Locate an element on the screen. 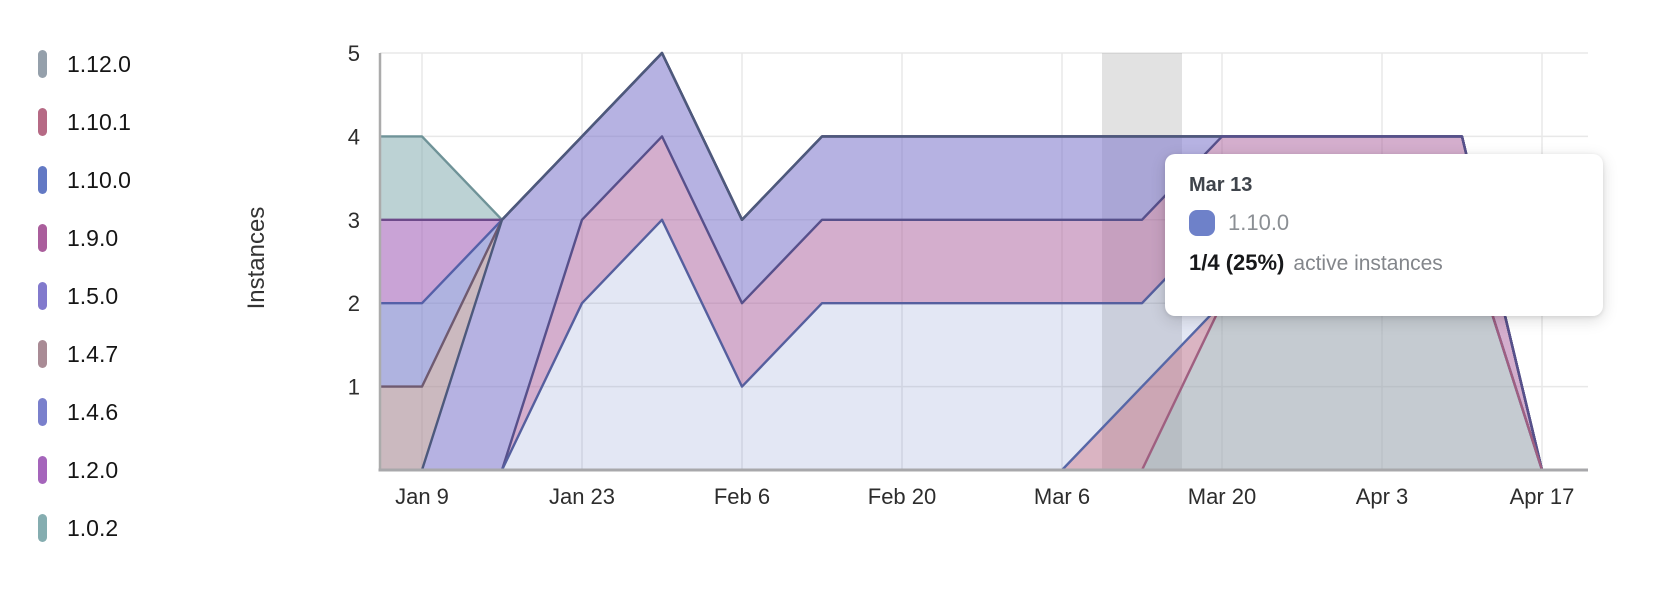 Image resolution: width=1680 pixels, height=592 pixels. legend-item-label: 1.4.7 is located at coordinates (93, 354).